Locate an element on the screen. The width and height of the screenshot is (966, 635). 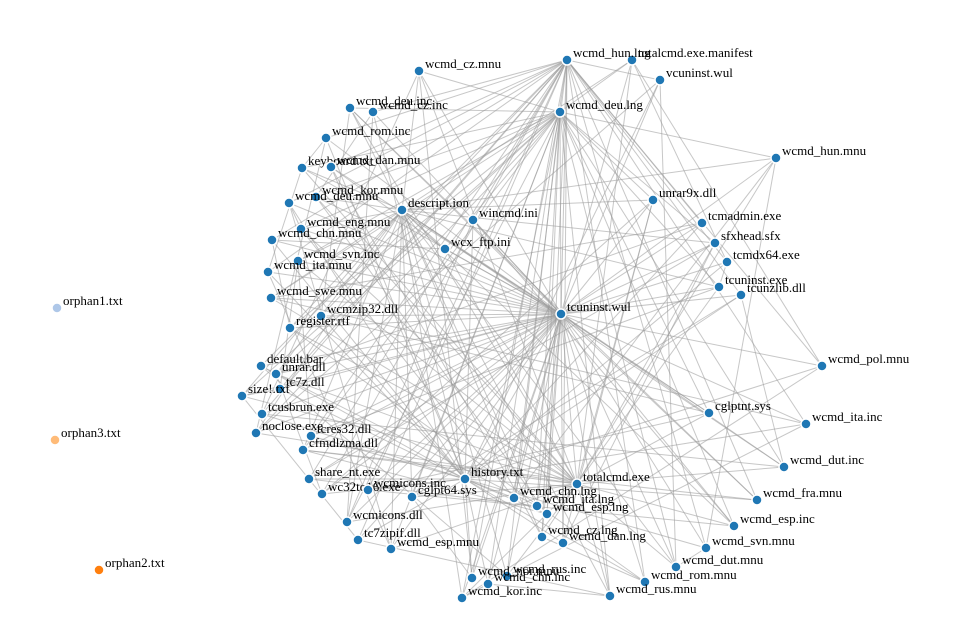
graph-node: orphan2.txt is located at coordinates (129, 565).